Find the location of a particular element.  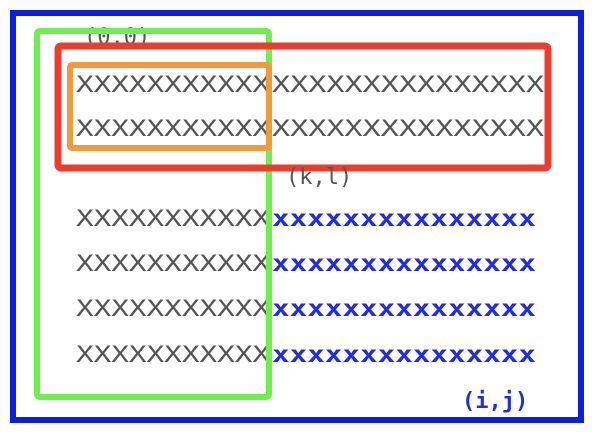

row-6-right: xxxxxxxxxxxxxxx is located at coordinates (404, 355).